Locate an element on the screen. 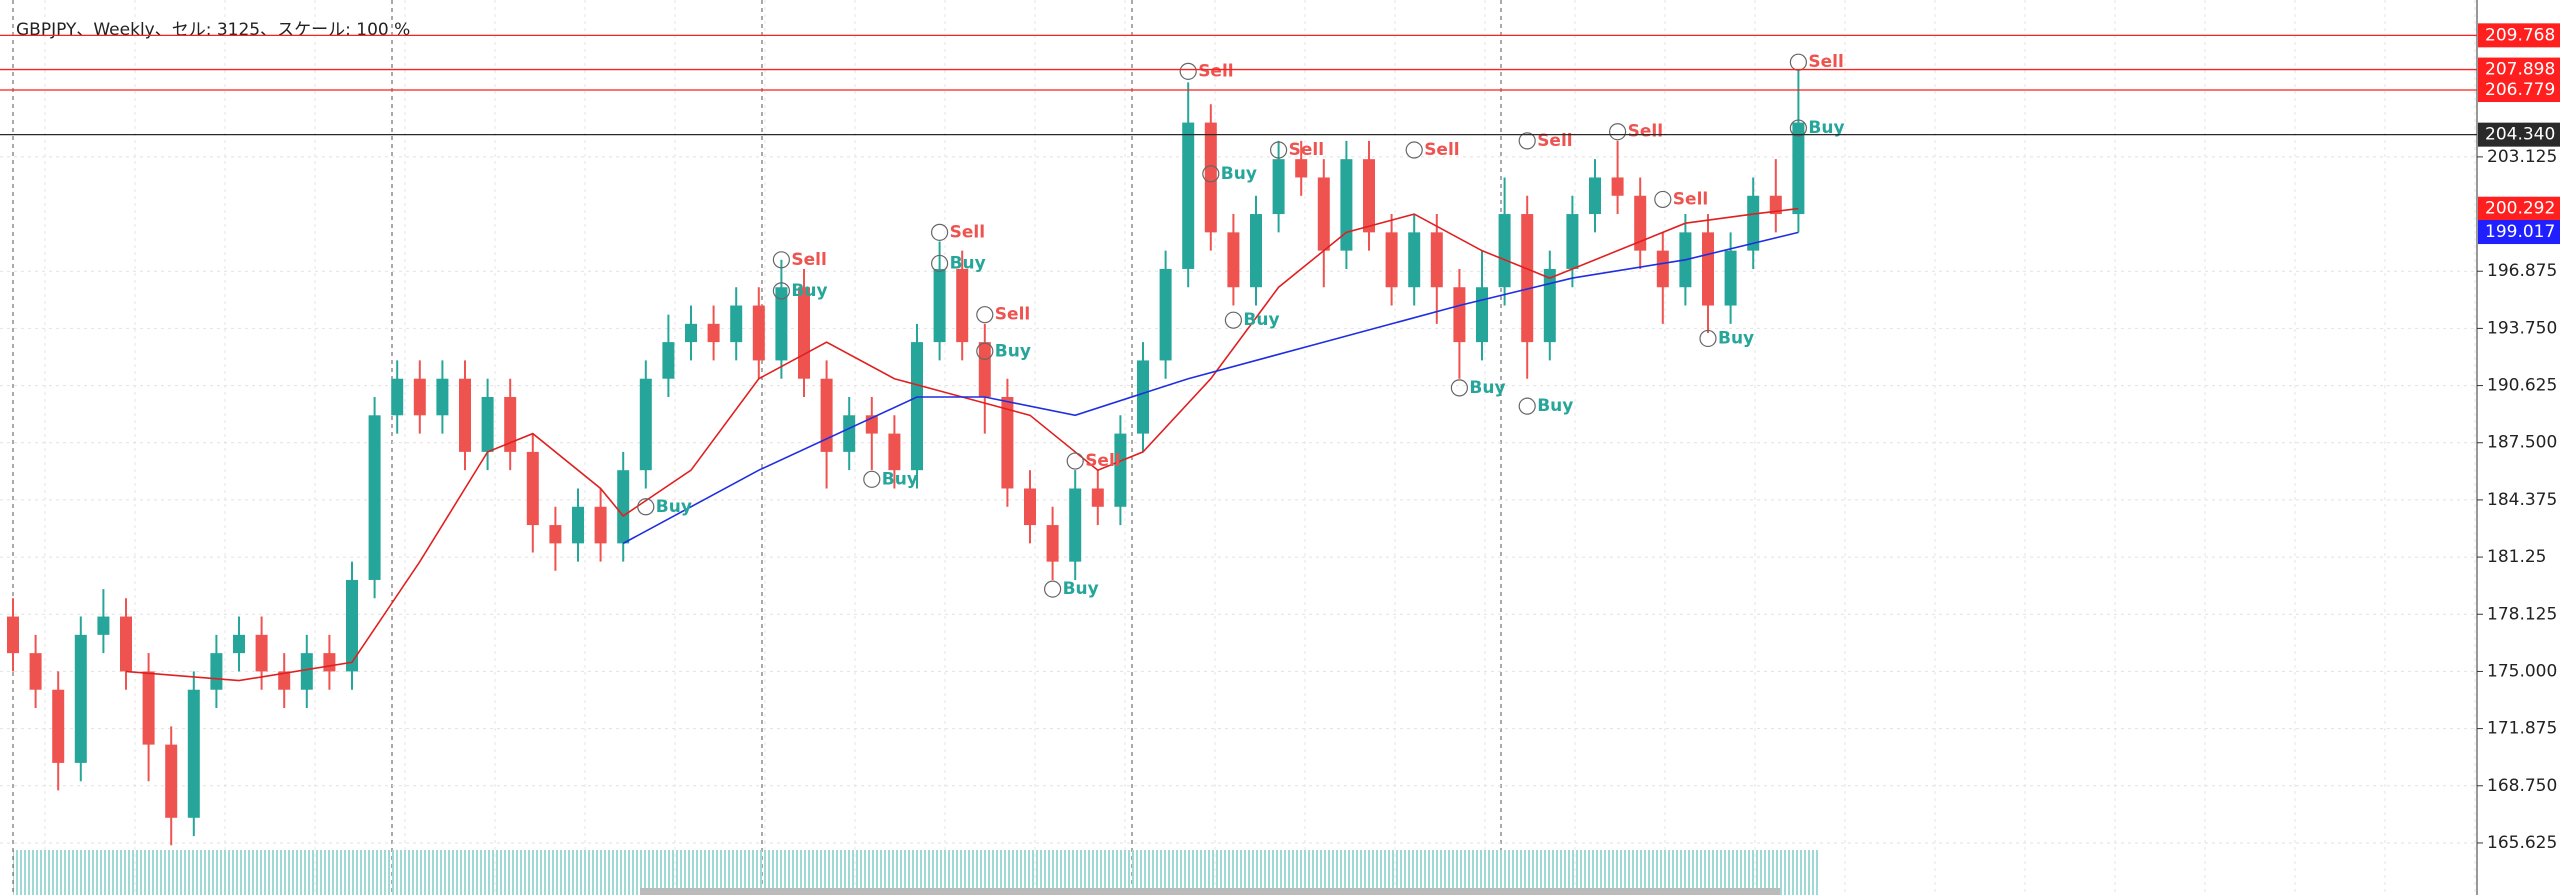 The width and height of the screenshot is (2560, 895). y-tick-label: 168.750 is located at coordinates (2522, 786).